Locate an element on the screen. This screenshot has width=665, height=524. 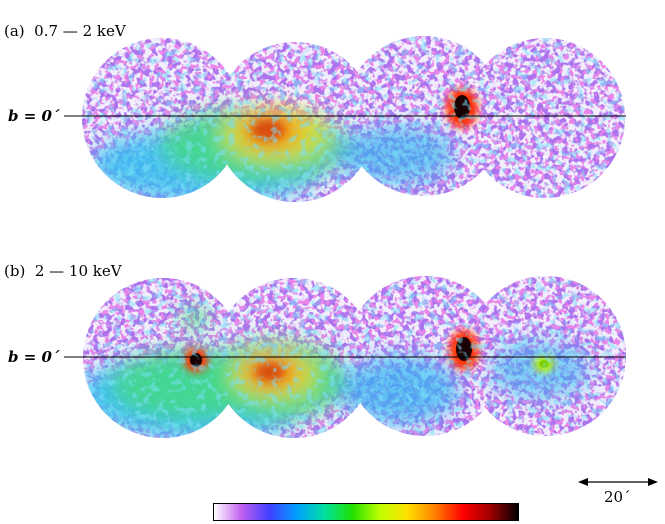
panel-a-latitude-label: b = 0´ is located at coordinates (34, 116).